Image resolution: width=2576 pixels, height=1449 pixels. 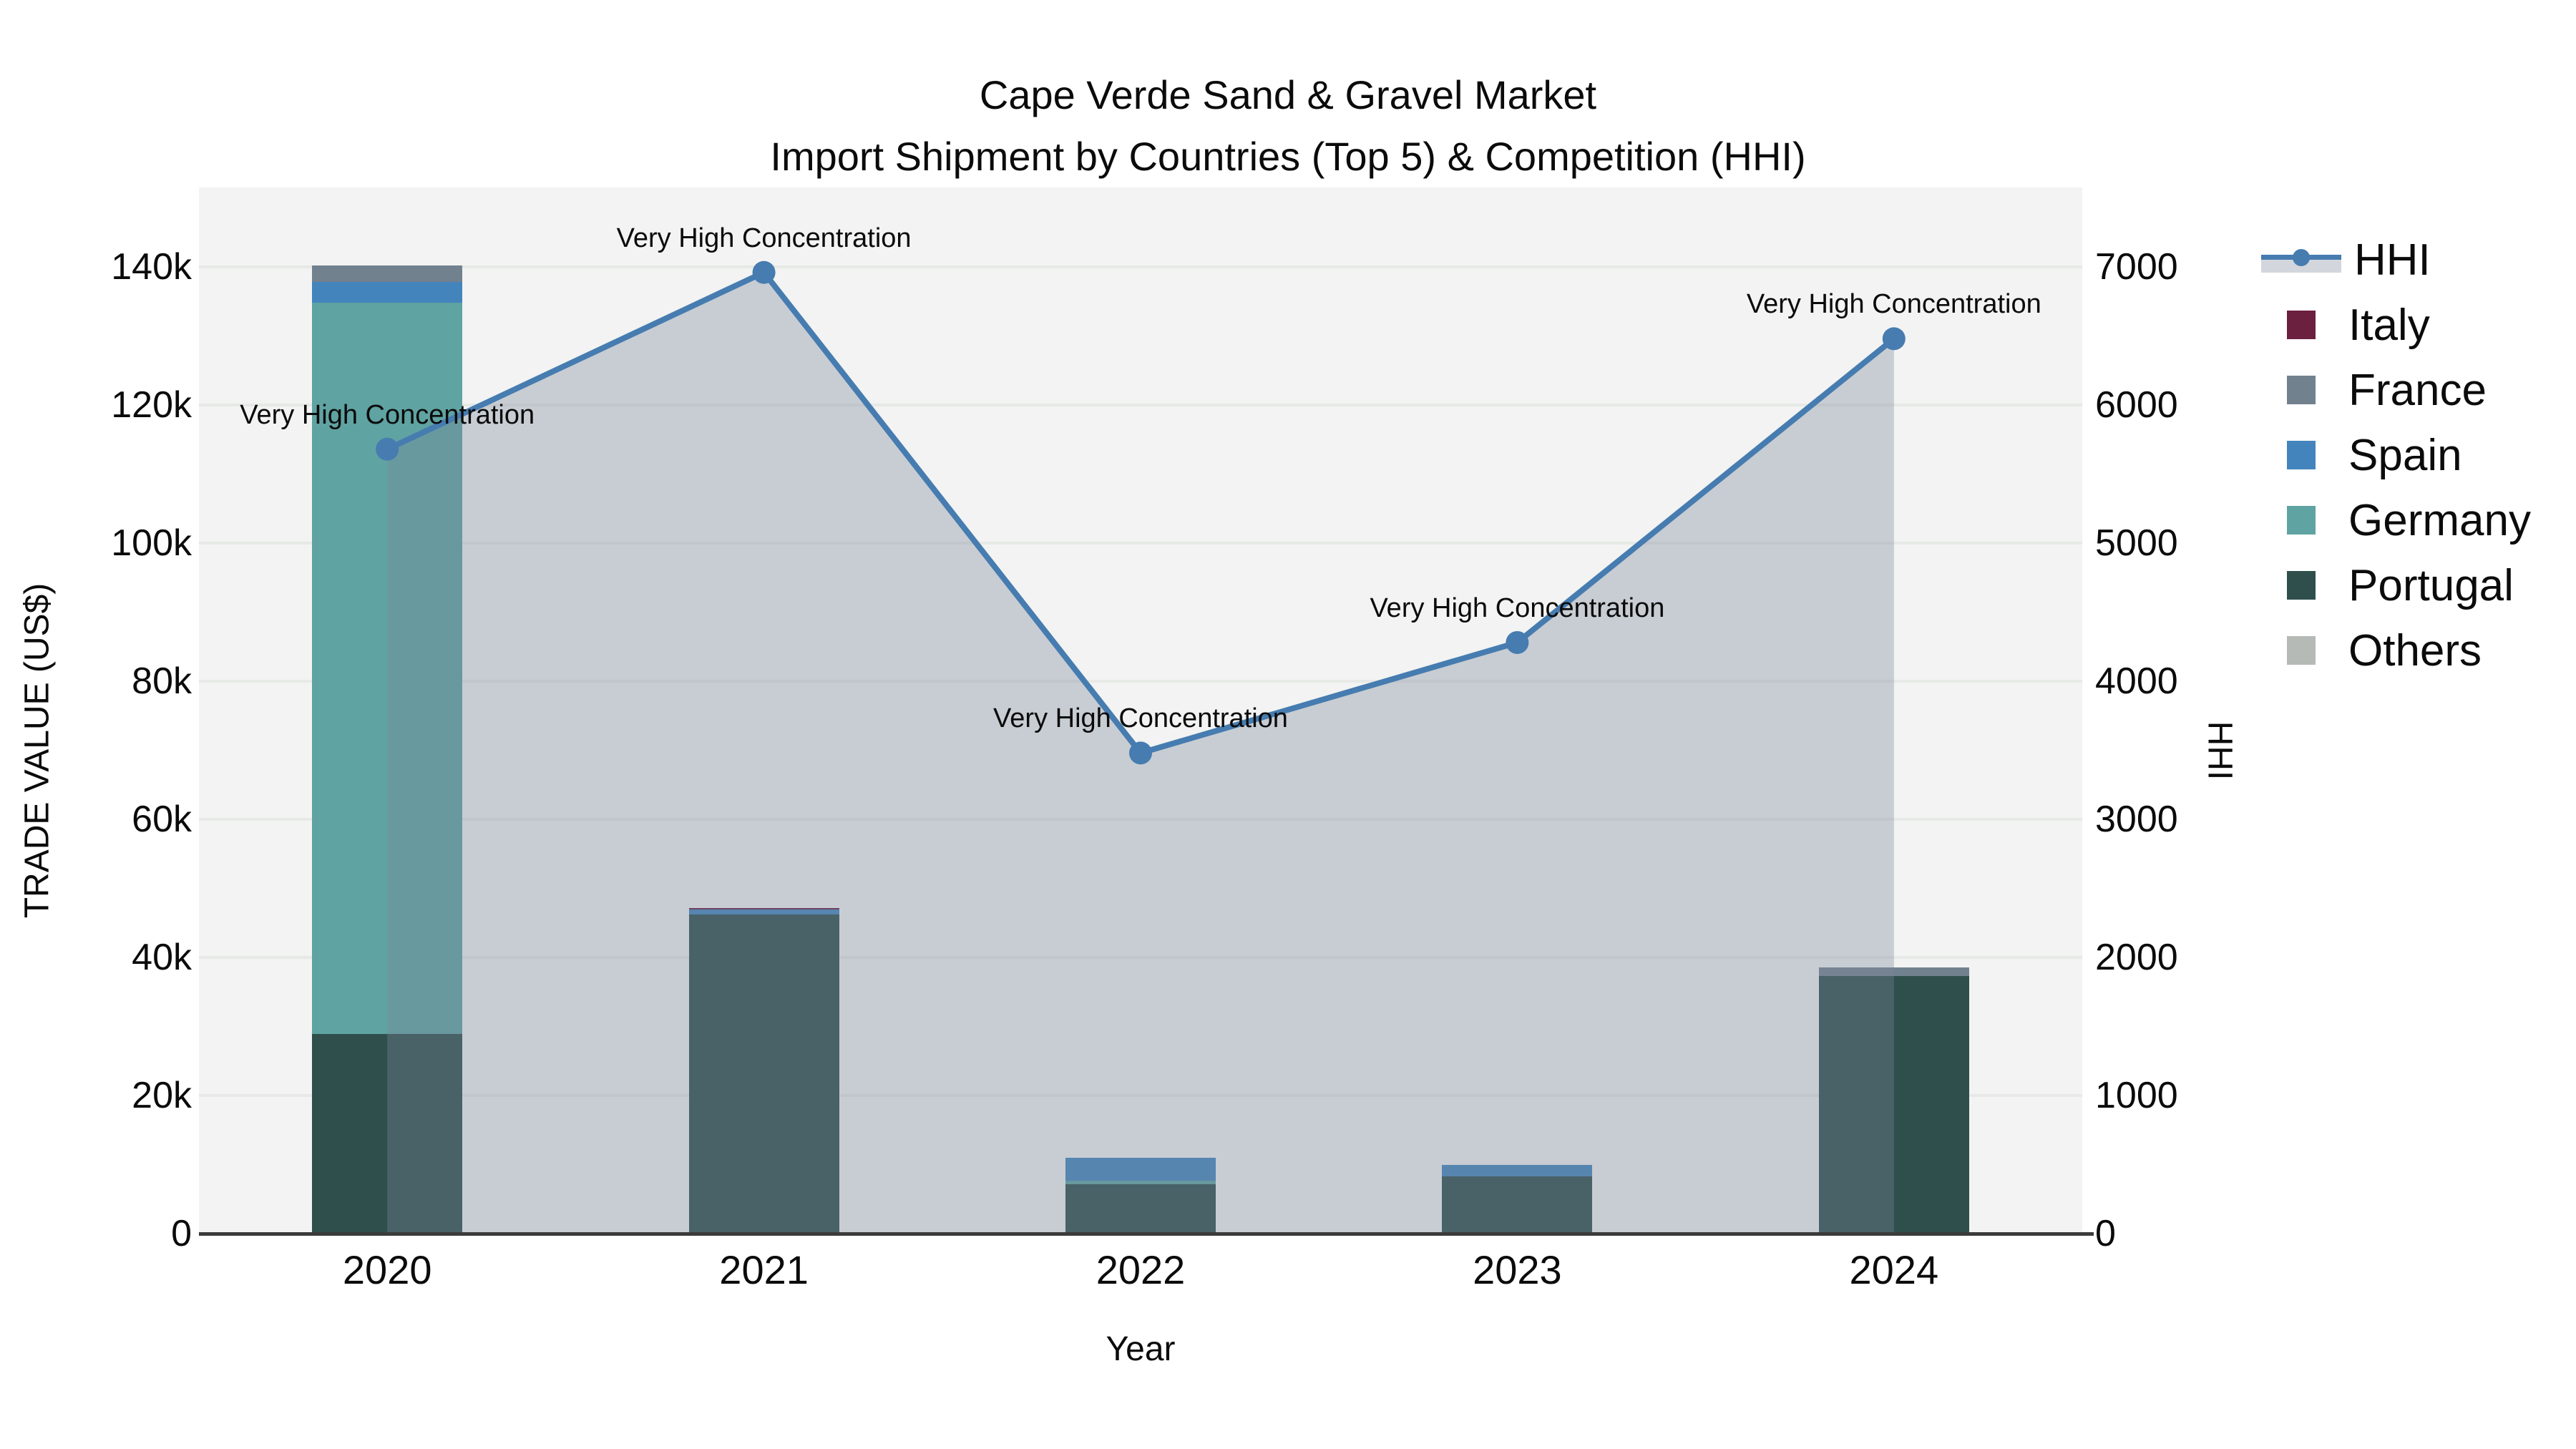 I want to click on legend-item-france: France, so click(x=2374, y=390).